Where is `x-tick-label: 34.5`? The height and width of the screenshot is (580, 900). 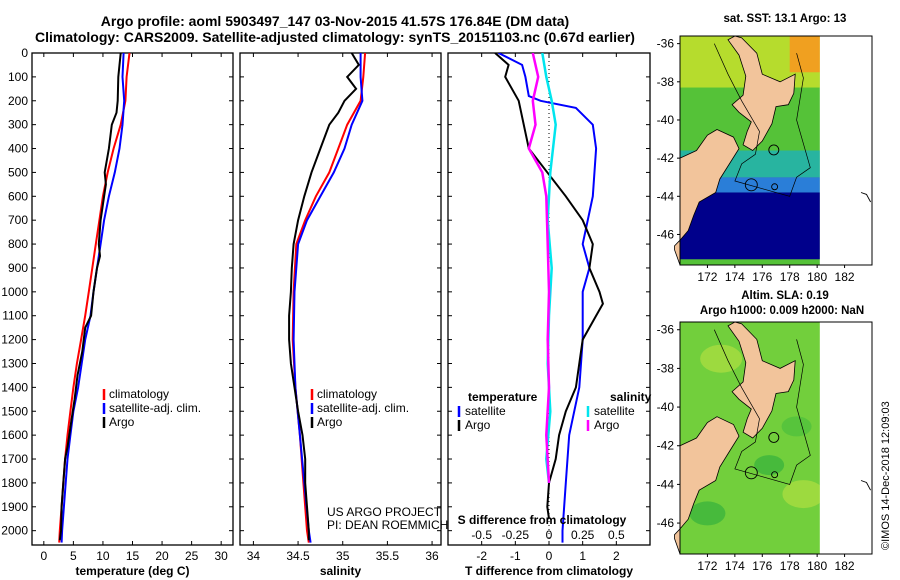
x-tick-label: 34.5 is located at coordinates (298, 556).